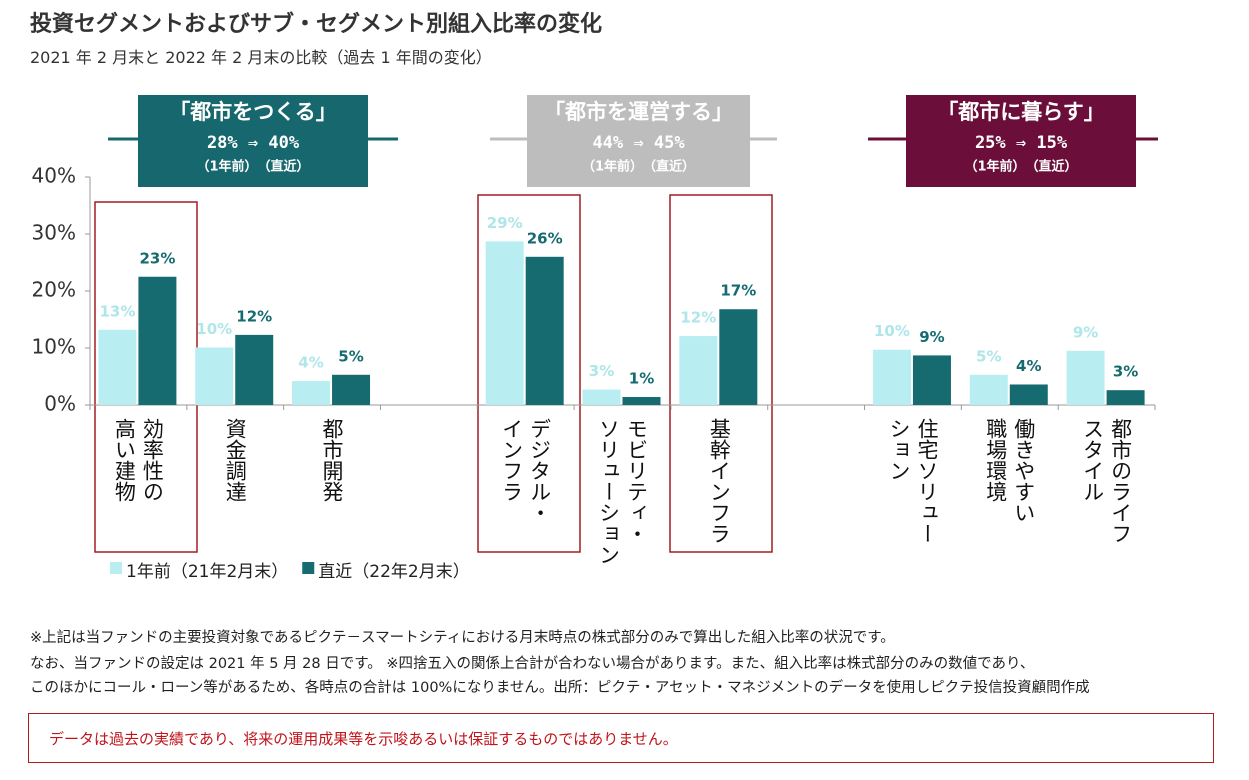 Image resolution: width=1249 pixels, height=780 pixels. I want to click on x-tick-label: 住宅ソリュー ション, so click(912, 481).